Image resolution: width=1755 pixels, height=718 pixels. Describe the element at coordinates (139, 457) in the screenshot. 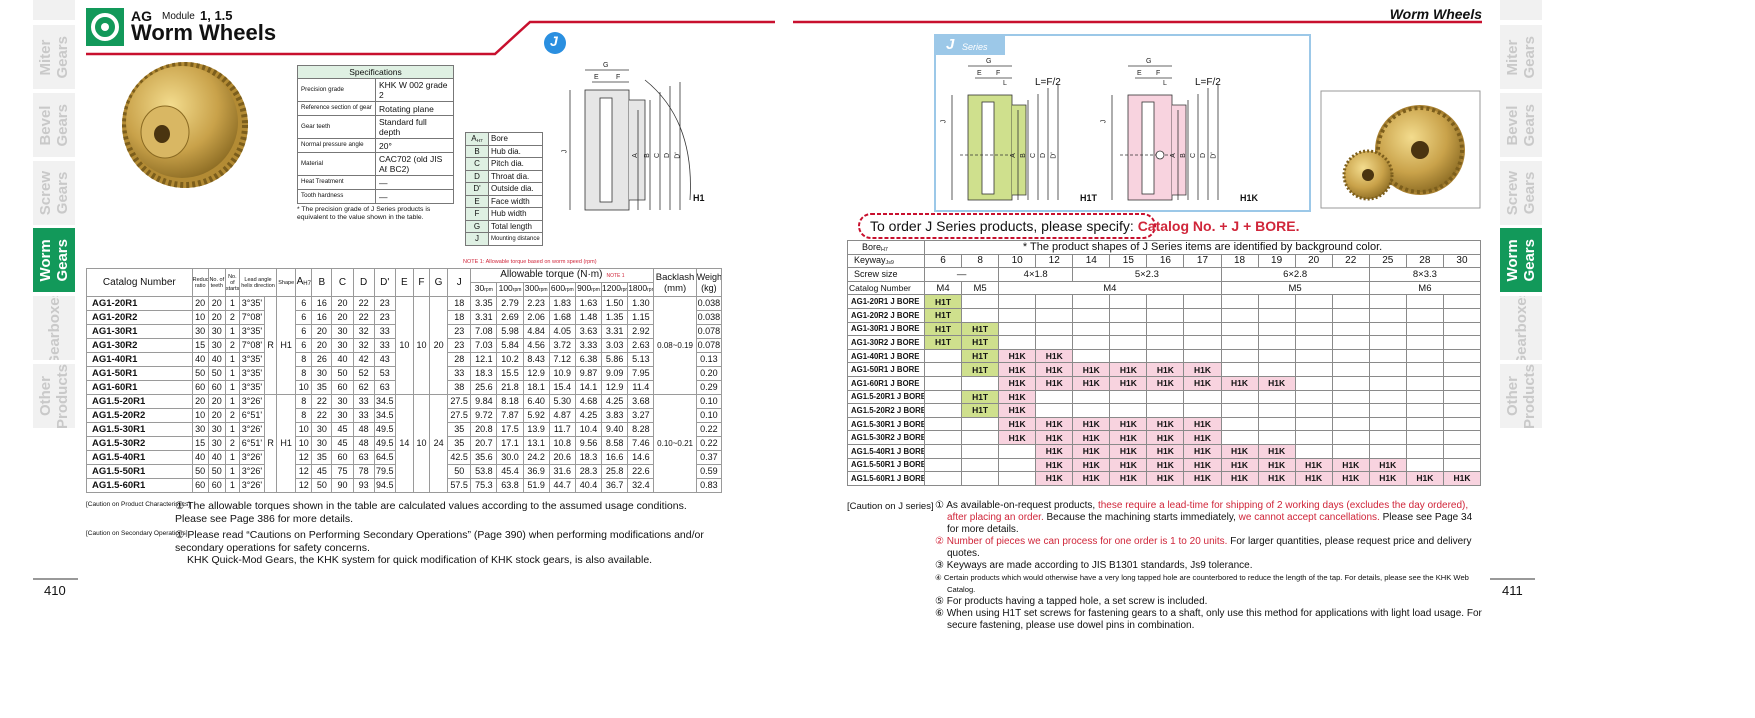

I see `data-cell: AG1.5-40R1` at that location.